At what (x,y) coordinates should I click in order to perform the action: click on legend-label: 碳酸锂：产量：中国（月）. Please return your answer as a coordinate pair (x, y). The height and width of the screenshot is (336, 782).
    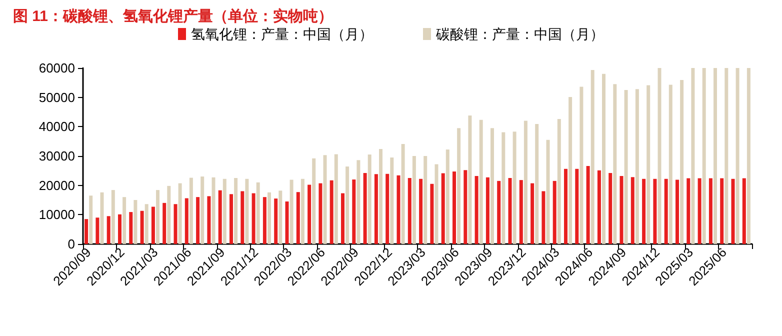
    Looking at the image, I should click on (519, 34).